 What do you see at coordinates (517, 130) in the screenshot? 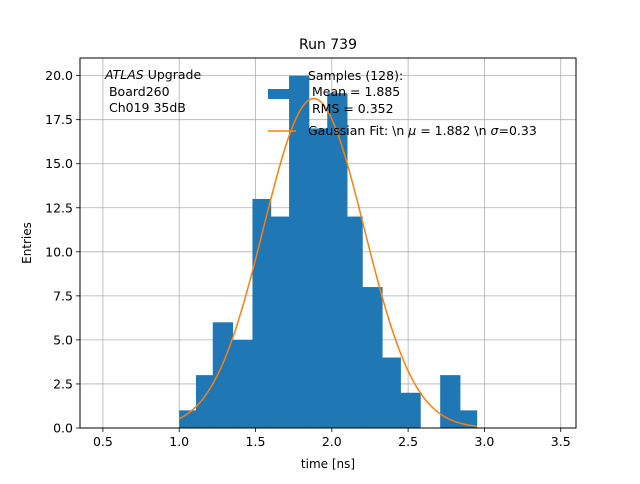
I see `legend-fit-sigma-value: =0.33` at bounding box center [517, 130].